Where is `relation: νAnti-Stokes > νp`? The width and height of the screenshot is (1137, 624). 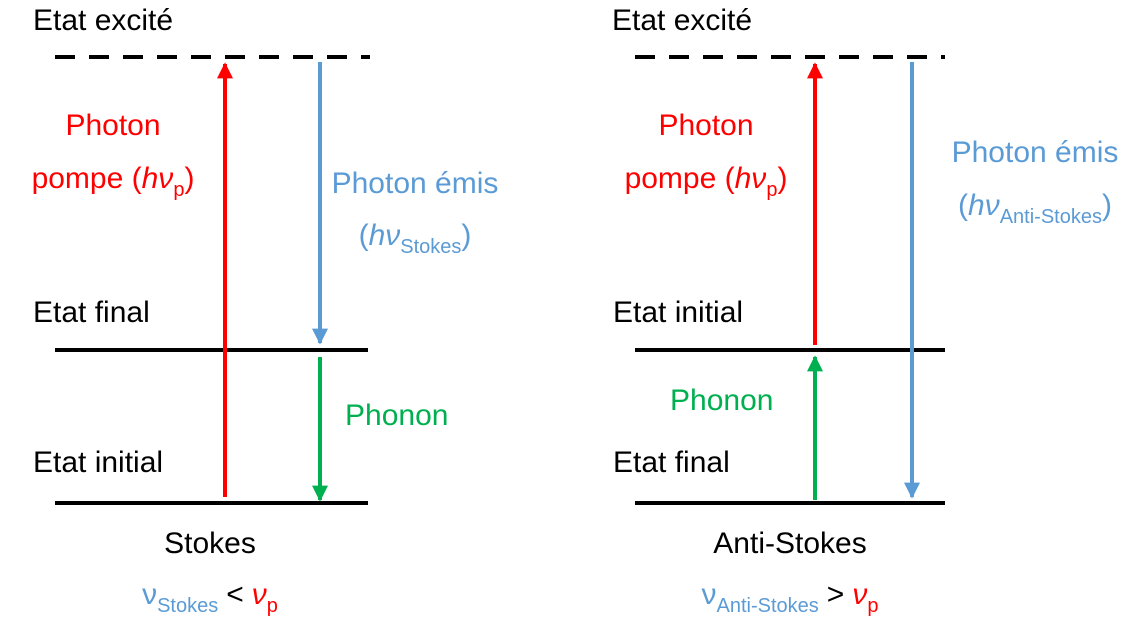 relation: νAnti-Stokes > νp is located at coordinates (790, 597).